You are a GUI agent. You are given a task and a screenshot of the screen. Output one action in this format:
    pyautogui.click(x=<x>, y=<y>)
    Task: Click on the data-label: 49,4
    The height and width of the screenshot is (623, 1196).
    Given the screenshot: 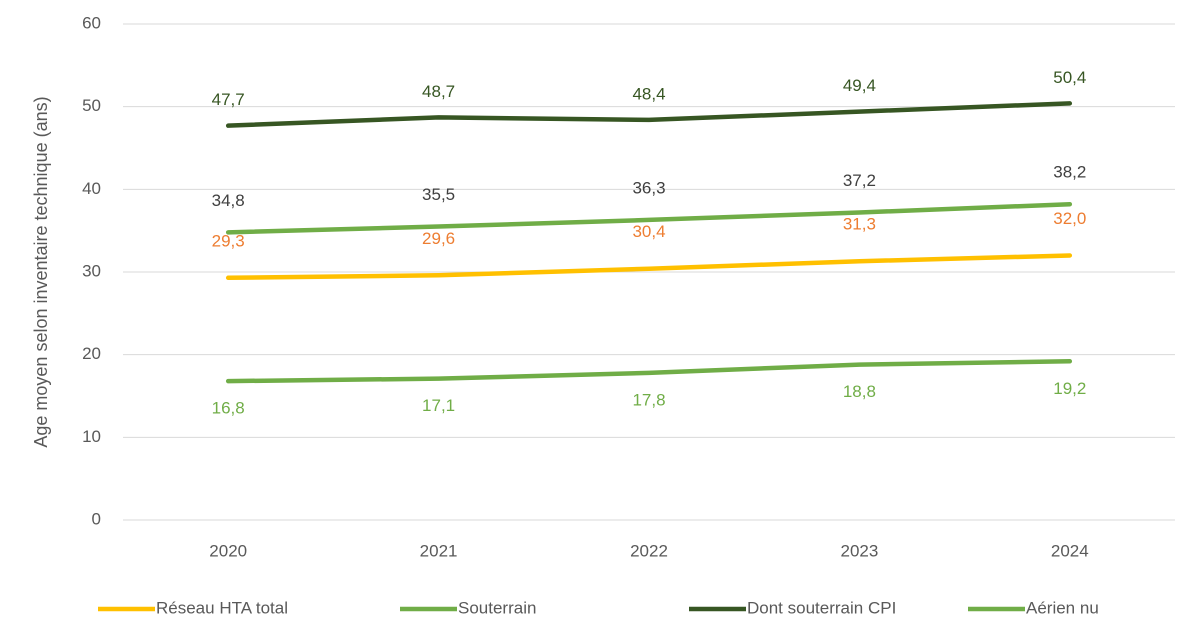 What is the action you would take?
    pyautogui.click(x=859, y=85)
    